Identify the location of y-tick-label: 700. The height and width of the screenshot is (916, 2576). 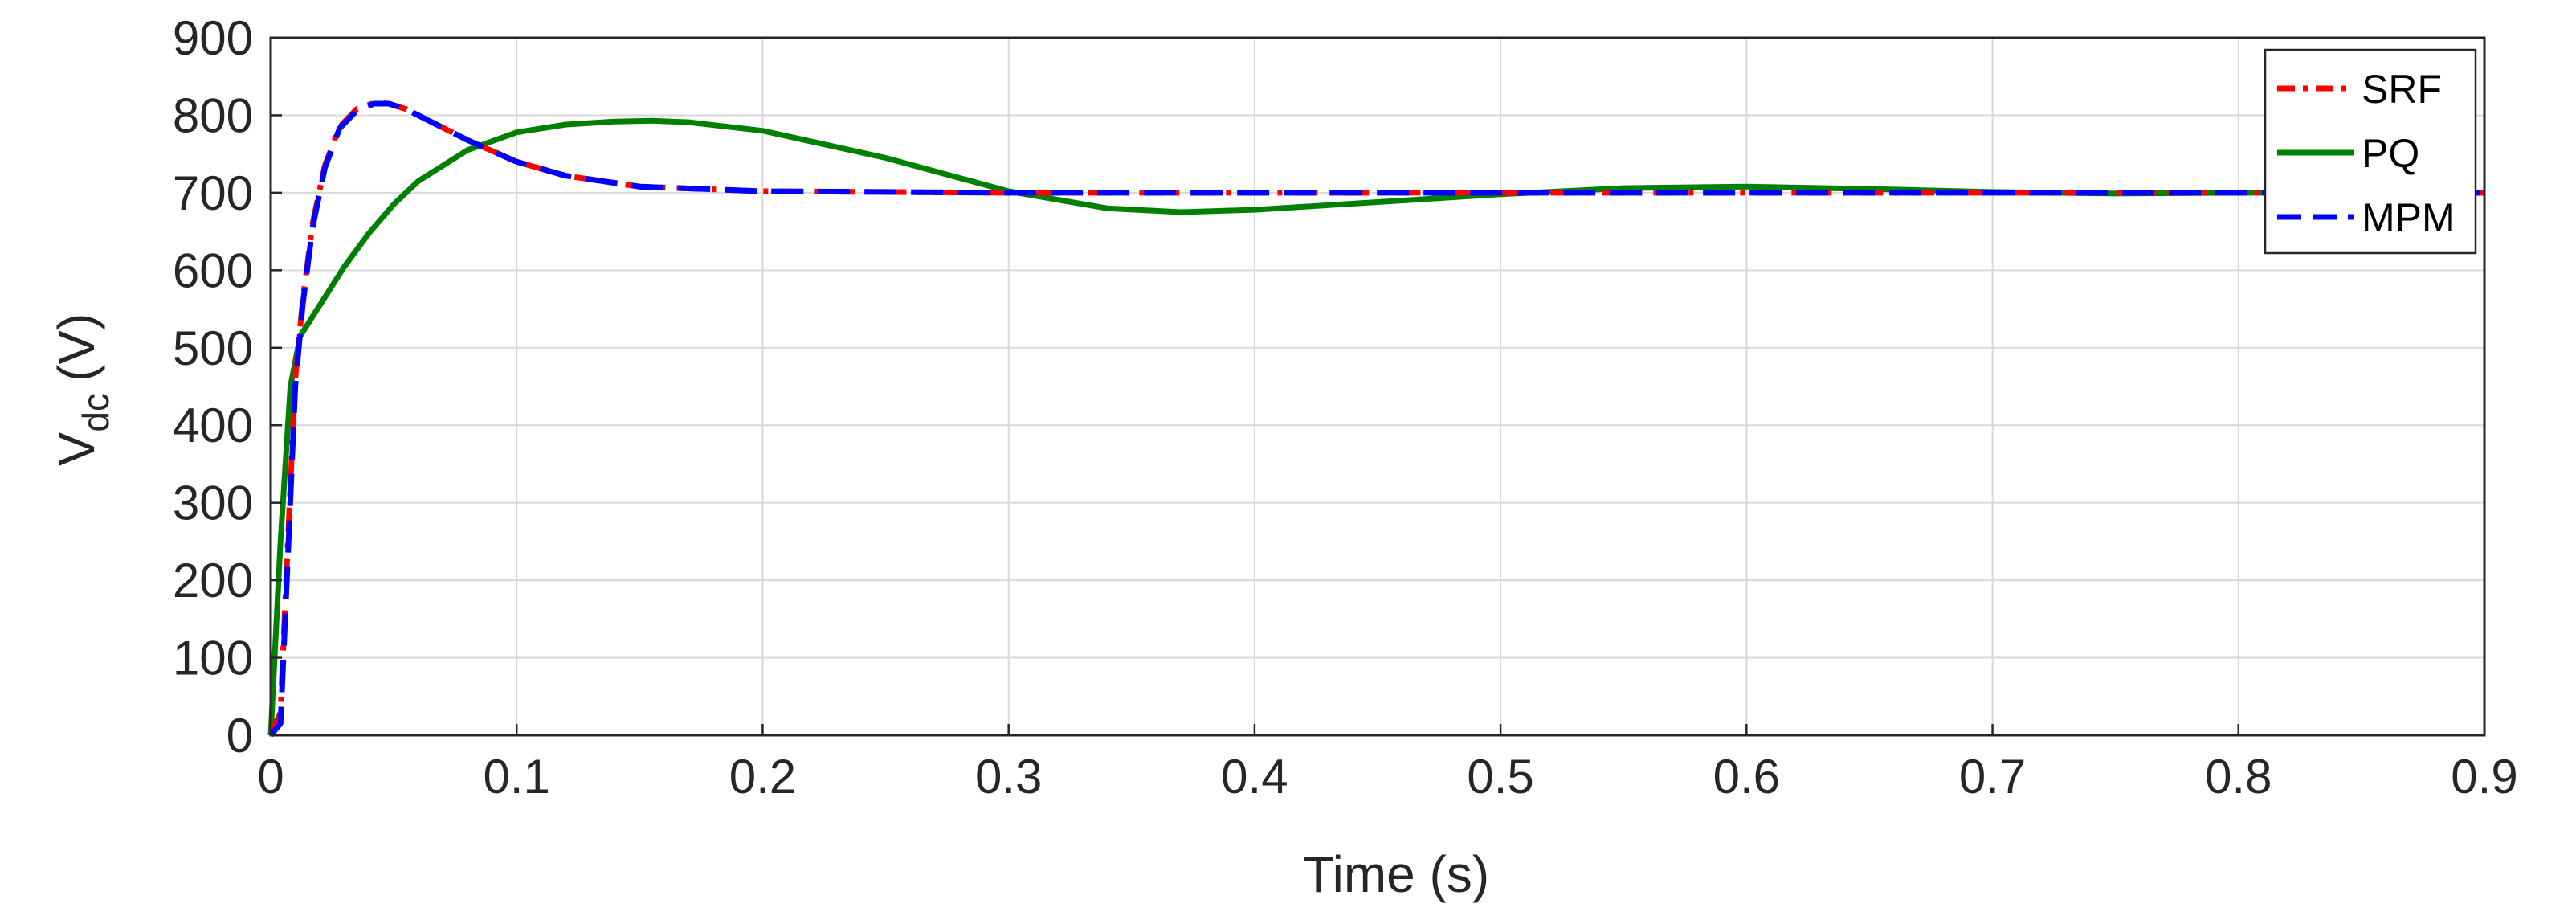
(213, 193).